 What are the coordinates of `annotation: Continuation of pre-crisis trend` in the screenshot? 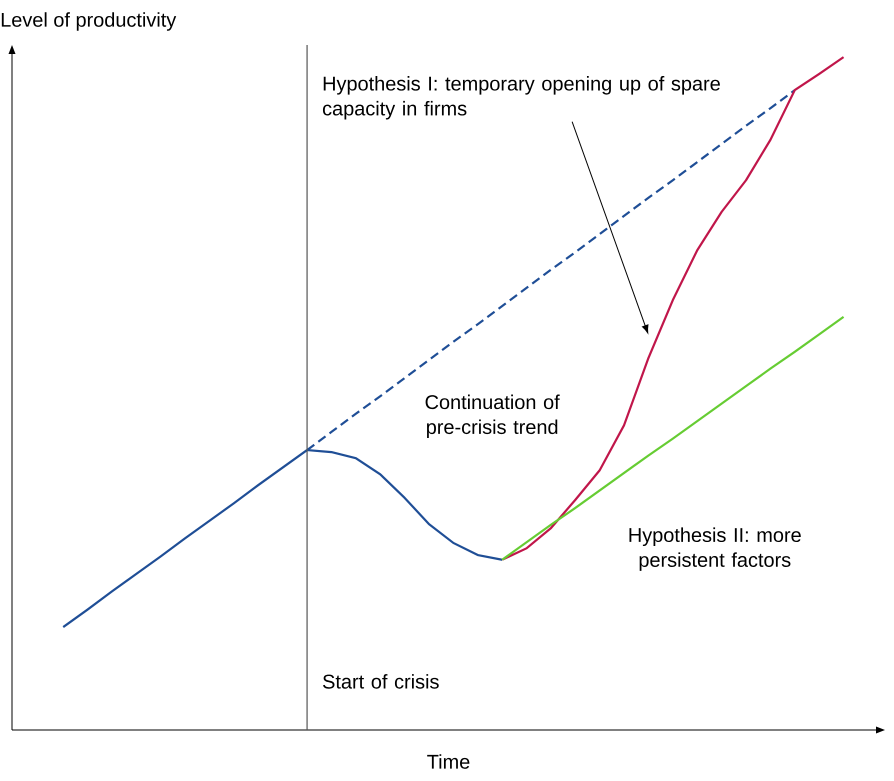 It's located at (493, 416).